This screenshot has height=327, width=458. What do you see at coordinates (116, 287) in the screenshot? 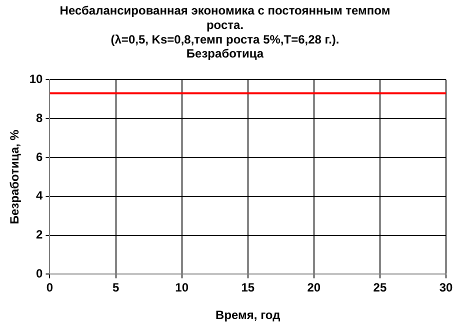
I see `x-tick-label: 5` at bounding box center [116, 287].